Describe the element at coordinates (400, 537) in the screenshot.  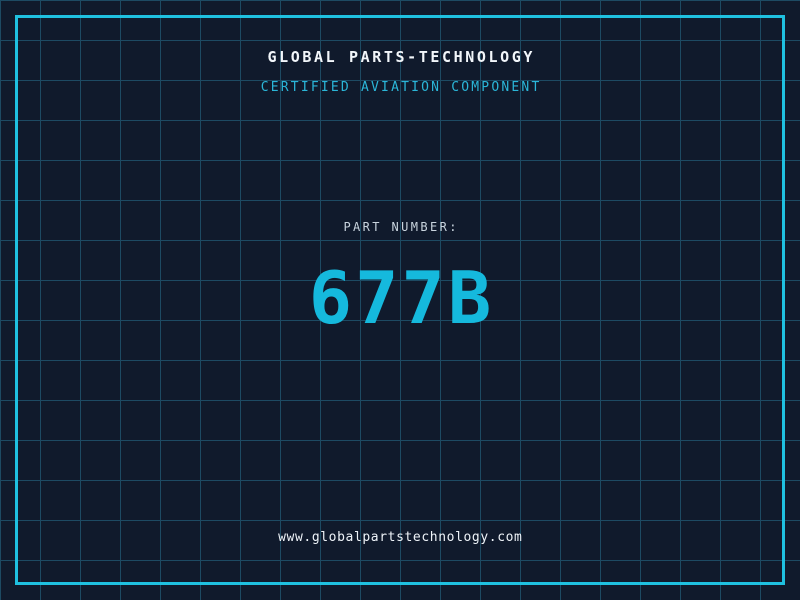
I see `website-url: www.globalpartstechnology.com` at that location.